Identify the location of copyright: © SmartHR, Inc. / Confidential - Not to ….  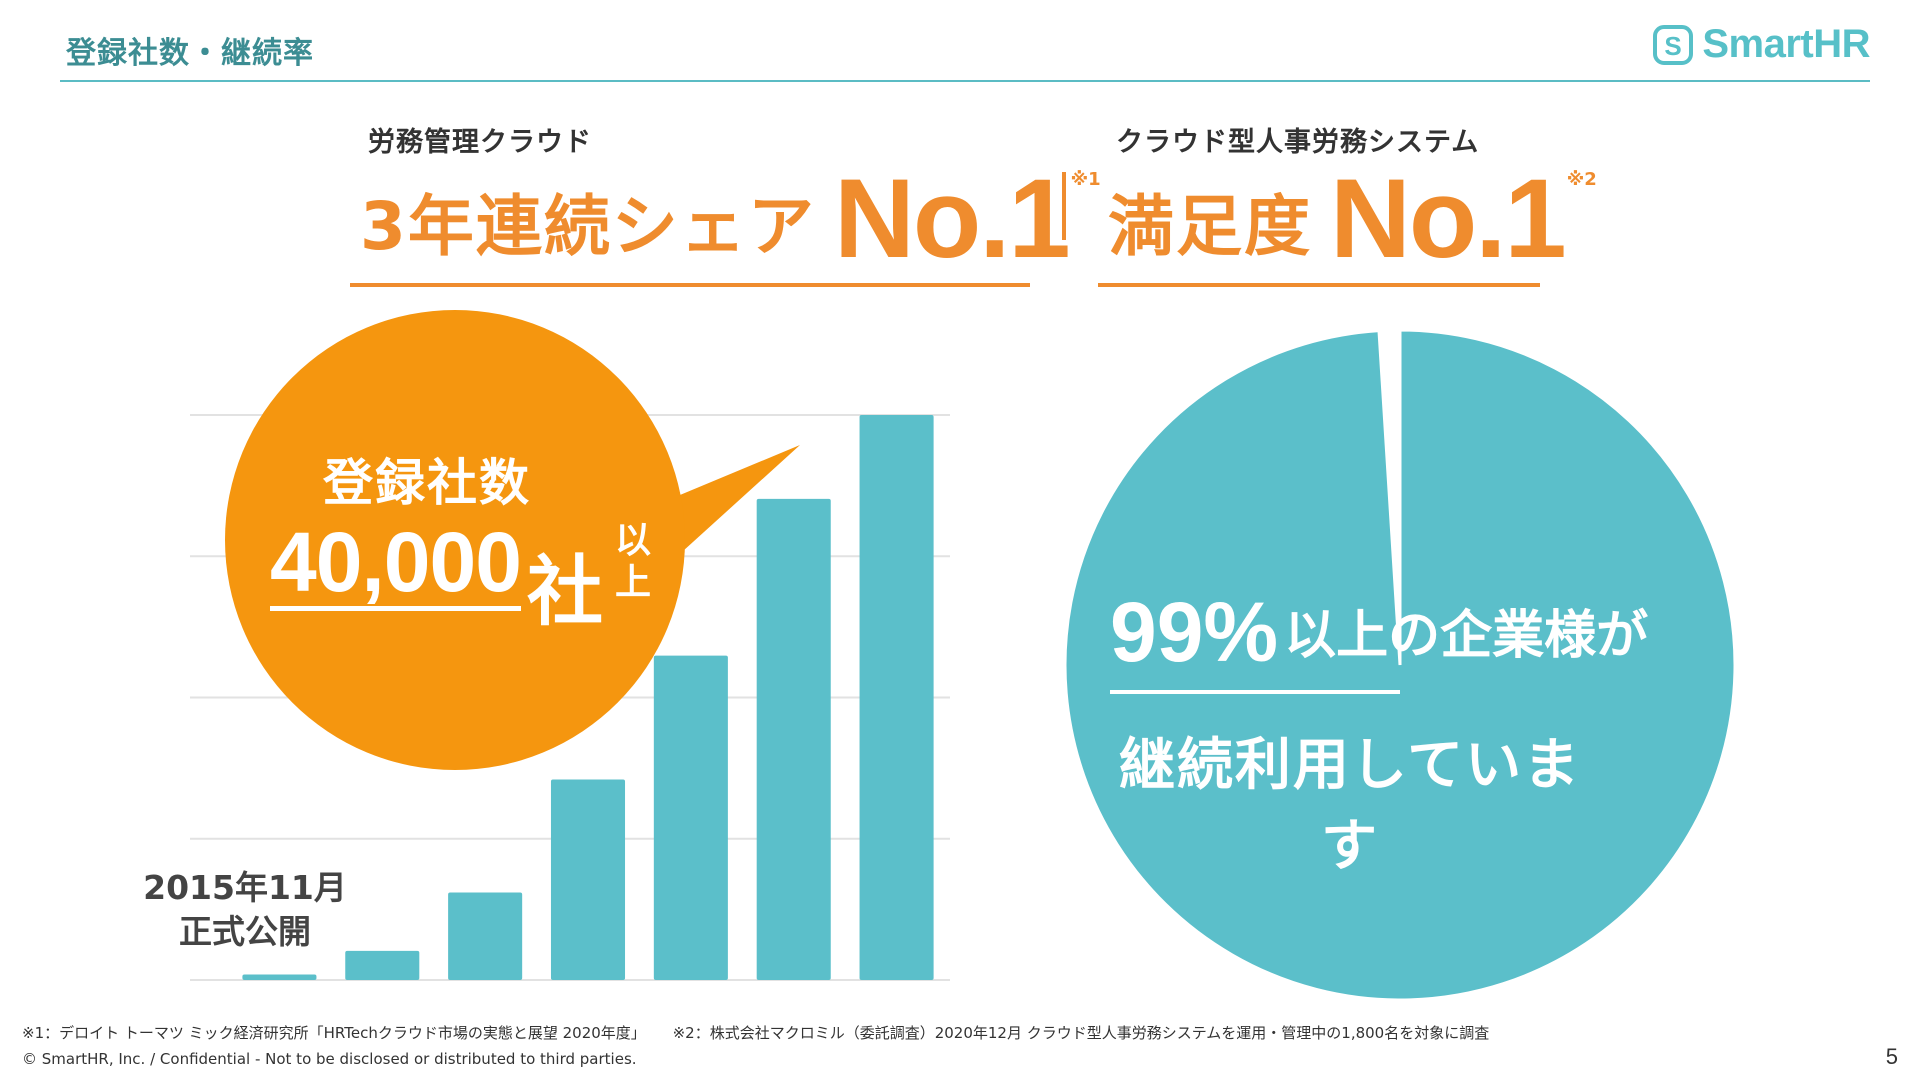
(329, 1059).